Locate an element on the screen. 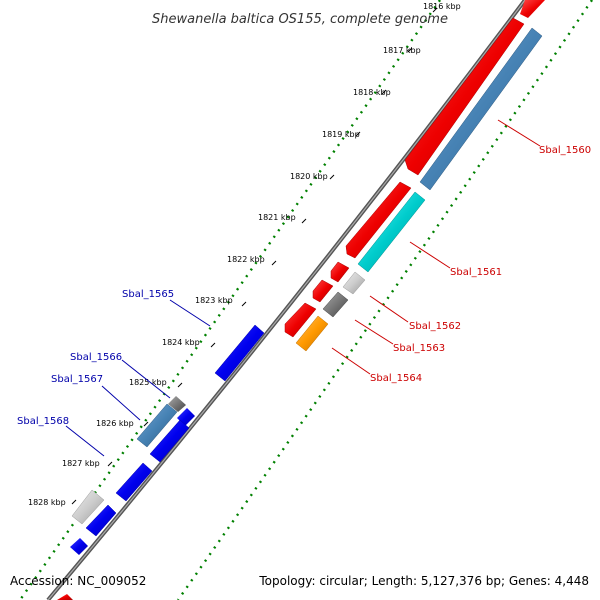 This screenshot has width=600, height=600. reverse-strand-genes is located at coordinates (167, 439).